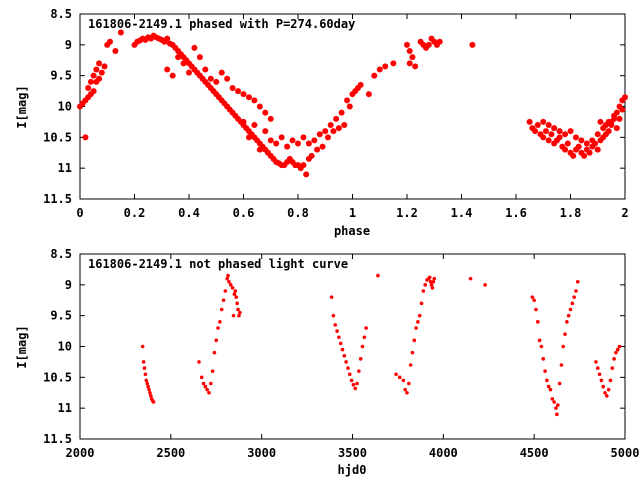 This screenshot has width=640, height=480. Describe the element at coordinates (68, 45) in the screenshot. I see `phased-y-tick-label: 9` at that location.